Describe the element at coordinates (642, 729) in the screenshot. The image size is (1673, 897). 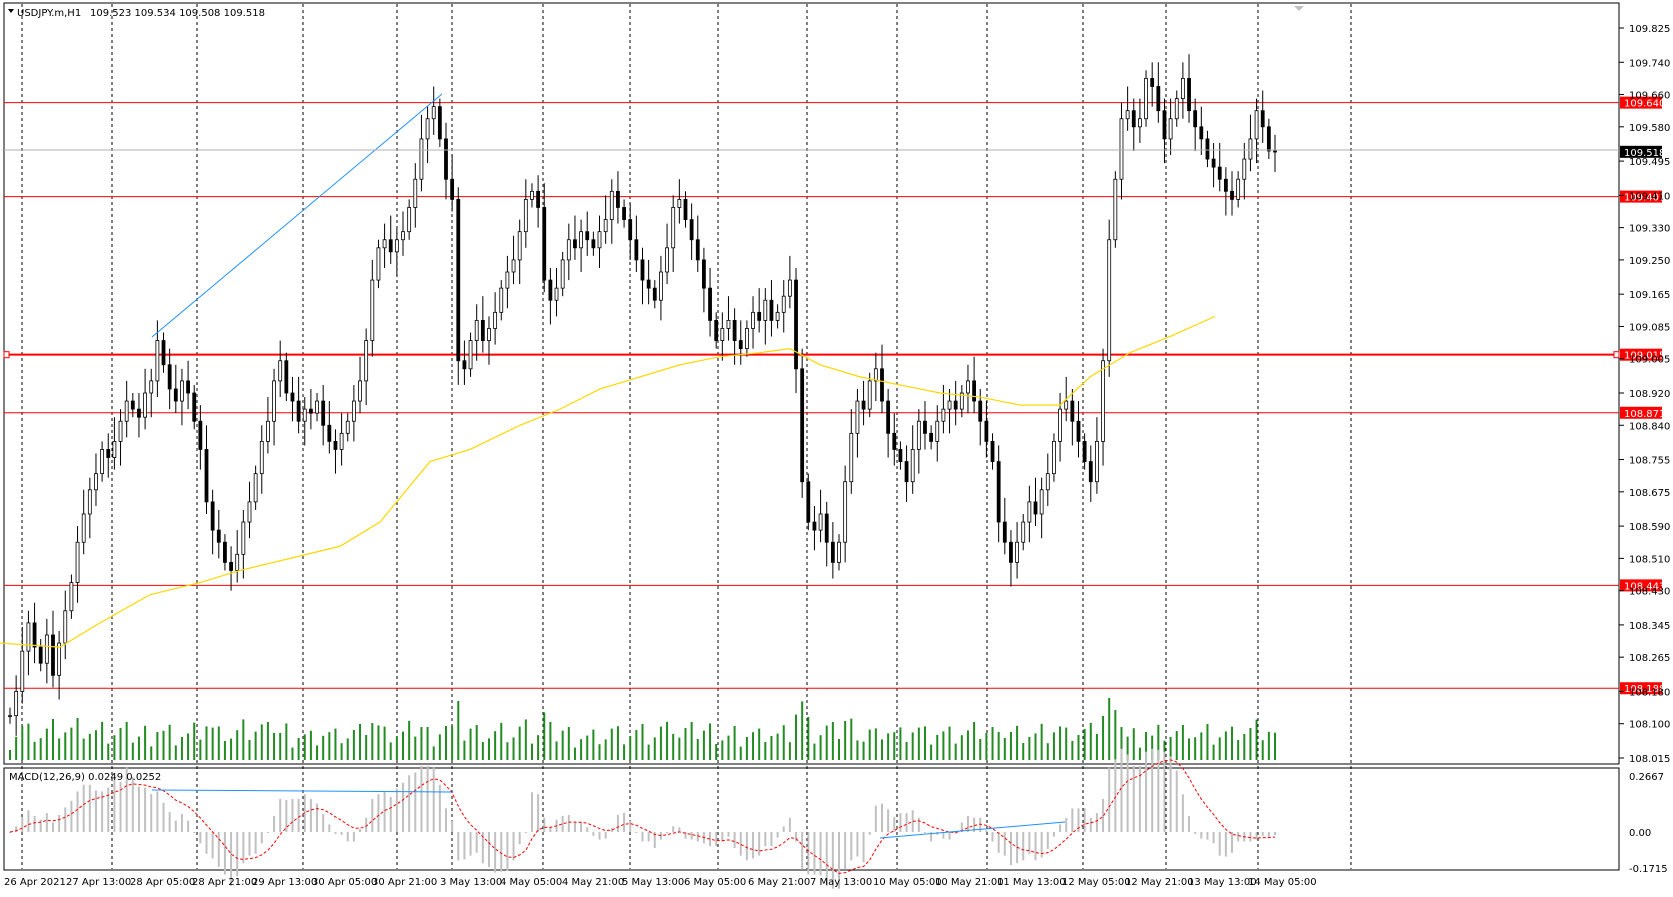
I see `volume-bars` at that location.